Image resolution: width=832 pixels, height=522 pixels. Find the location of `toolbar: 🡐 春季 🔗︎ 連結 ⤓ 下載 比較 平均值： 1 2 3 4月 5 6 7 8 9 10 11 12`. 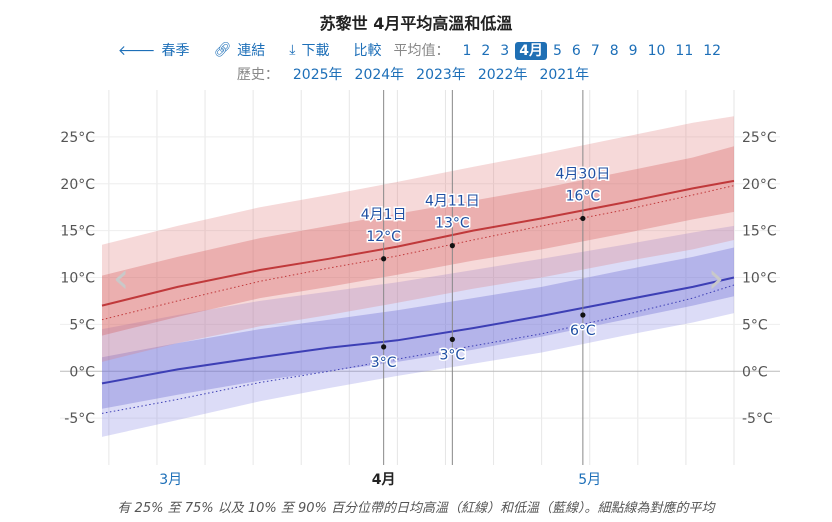

toolbar: 🡐 春季 🔗︎ 連結 ⤓ 下載 比較 平均值： 1 2 3 4月 5 6 7 8 9 10 11 12 is located at coordinates (416, 50).